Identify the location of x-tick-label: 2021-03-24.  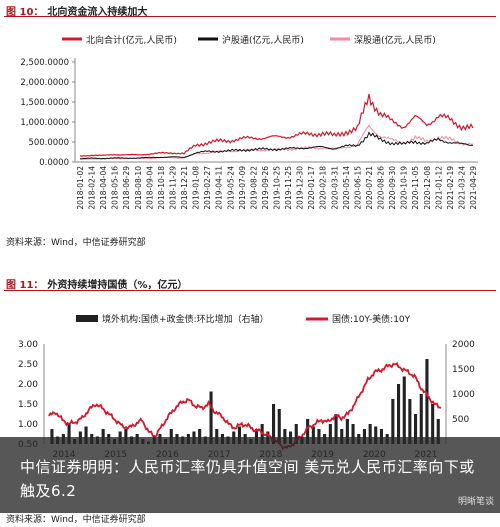
(461, 188).